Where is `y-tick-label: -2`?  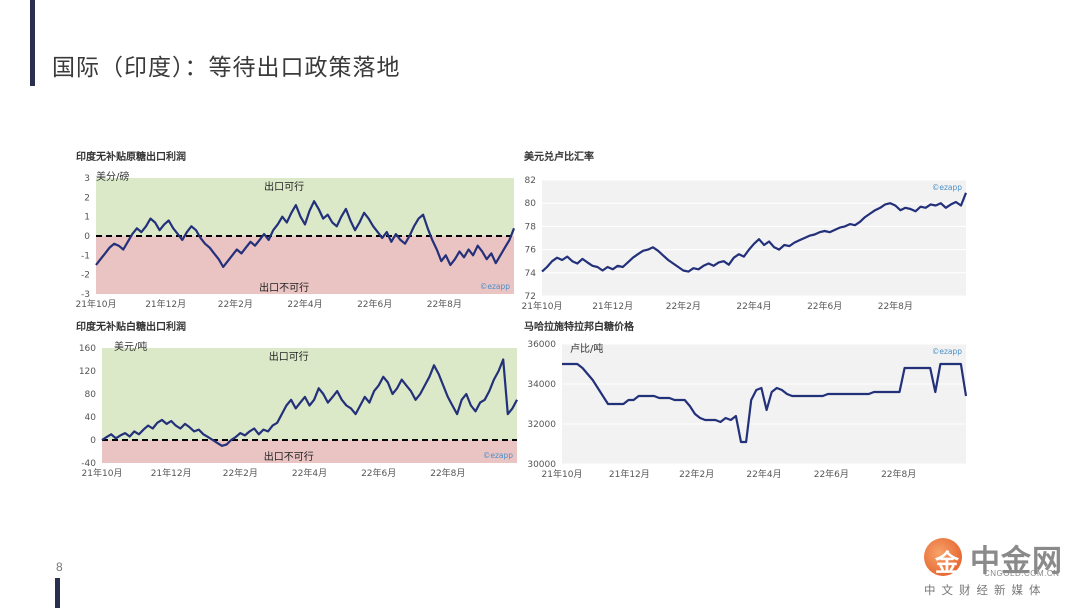 y-tick-label: -2 is located at coordinates (85, 276).